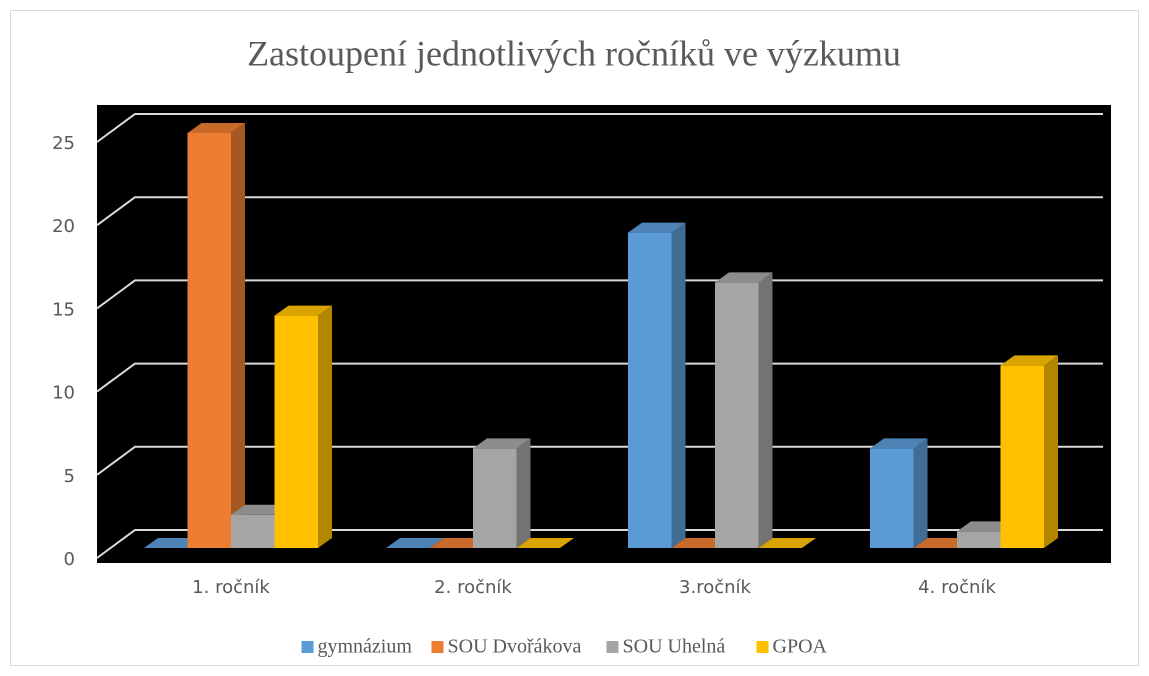 The height and width of the screenshot is (676, 1149). What do you see at coordinates (63, 143) in the screenshot?
I see `y-tick-label: 25` at bounding box center [63, 143].